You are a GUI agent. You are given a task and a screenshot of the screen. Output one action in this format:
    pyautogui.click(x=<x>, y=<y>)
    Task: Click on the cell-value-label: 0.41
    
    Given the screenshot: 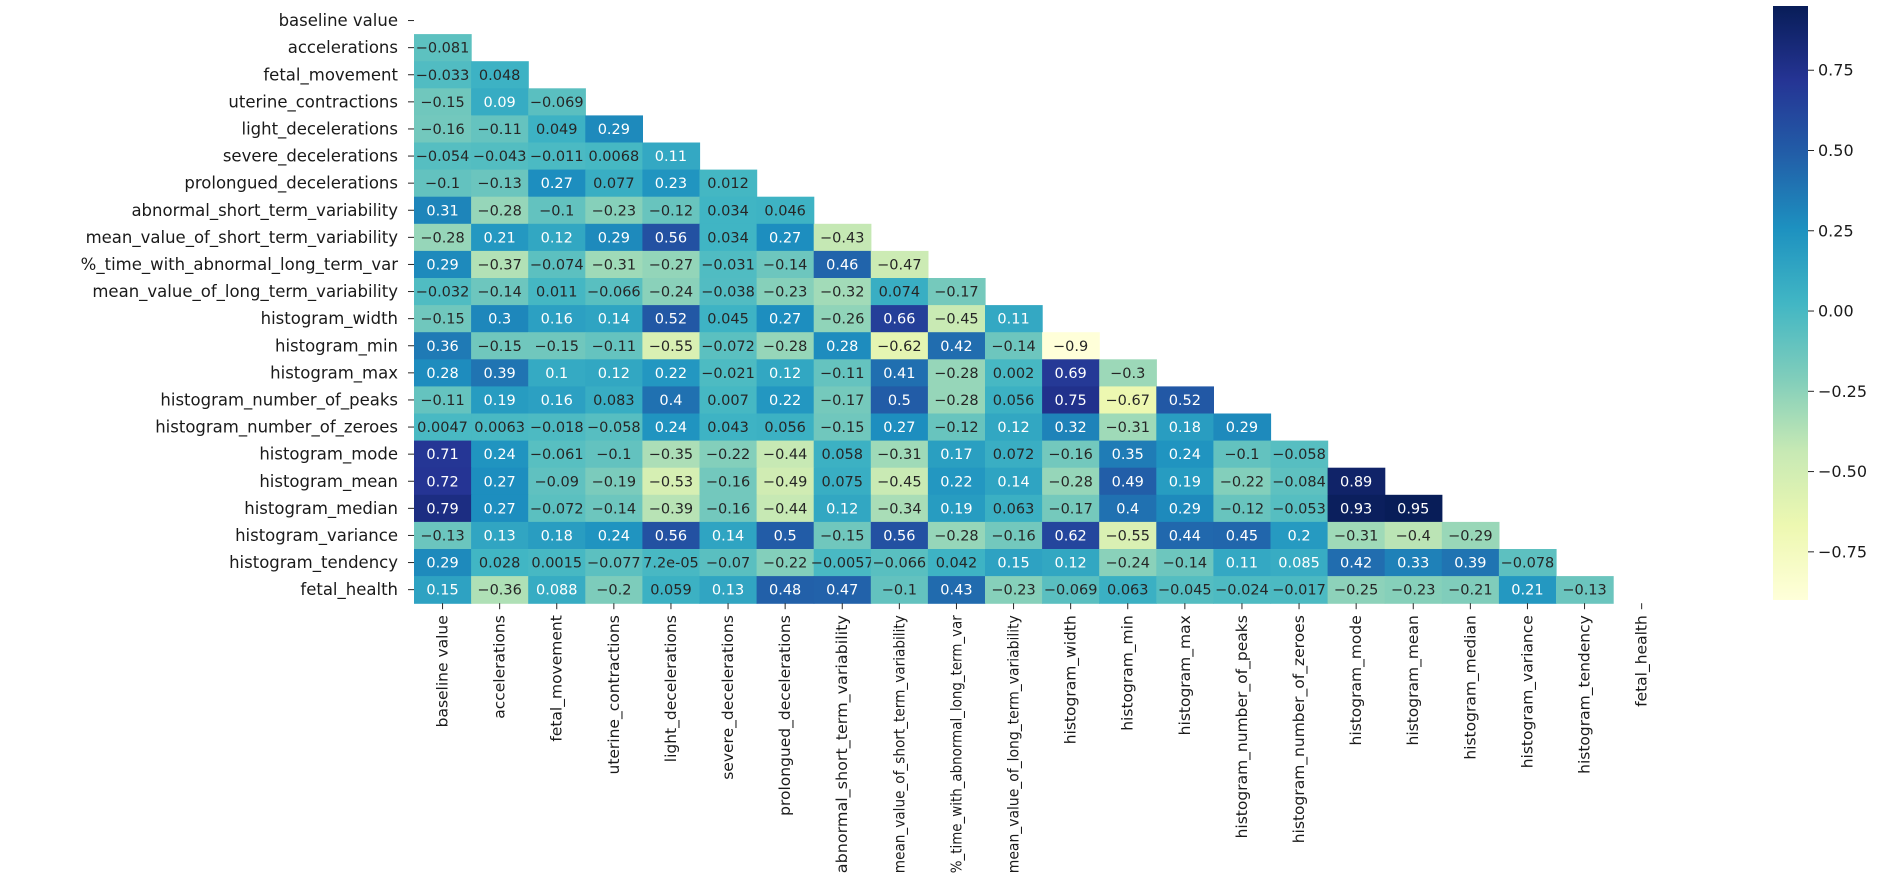 What is the action you would take?
    pyautogui.click(x=899, y=374)
    